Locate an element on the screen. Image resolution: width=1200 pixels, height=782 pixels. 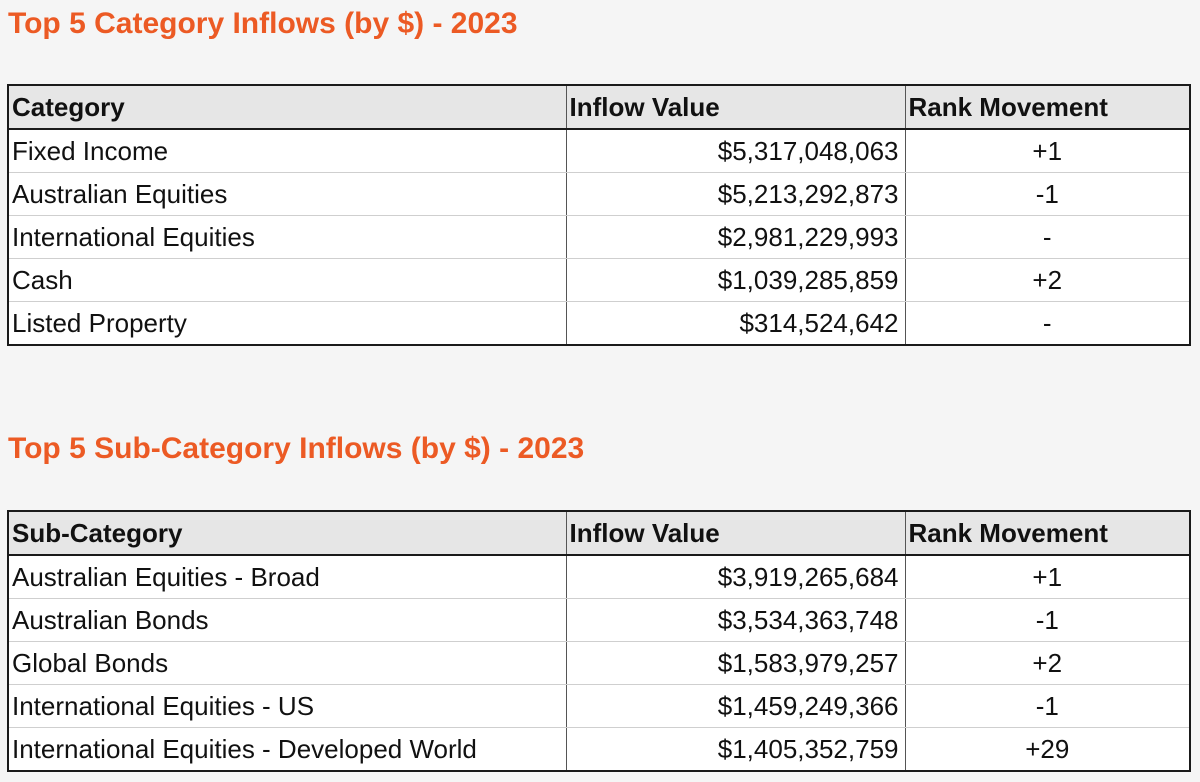
sub-category-name: Global Bonds is located at coordinates (287, 663).